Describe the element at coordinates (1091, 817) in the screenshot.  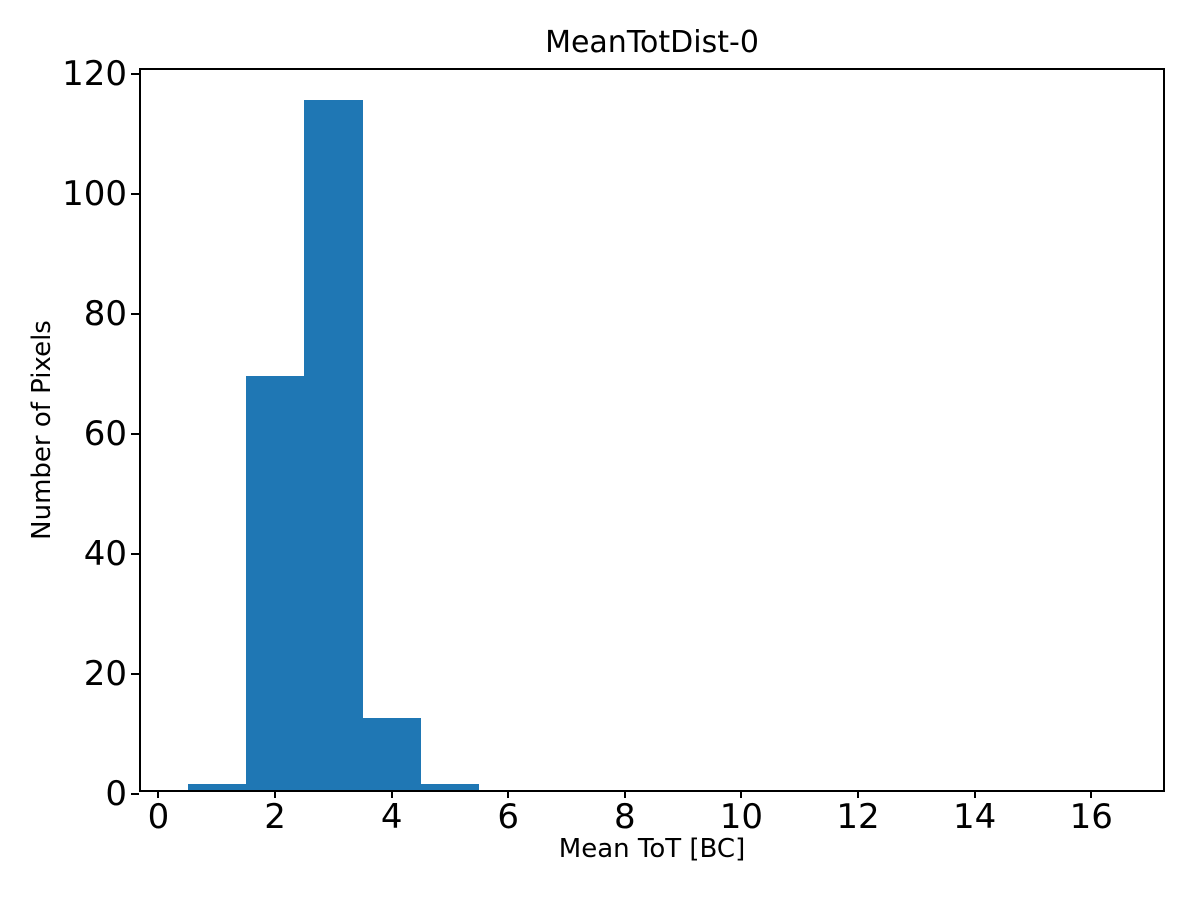
I see `x-tick-label: 16` at that location.